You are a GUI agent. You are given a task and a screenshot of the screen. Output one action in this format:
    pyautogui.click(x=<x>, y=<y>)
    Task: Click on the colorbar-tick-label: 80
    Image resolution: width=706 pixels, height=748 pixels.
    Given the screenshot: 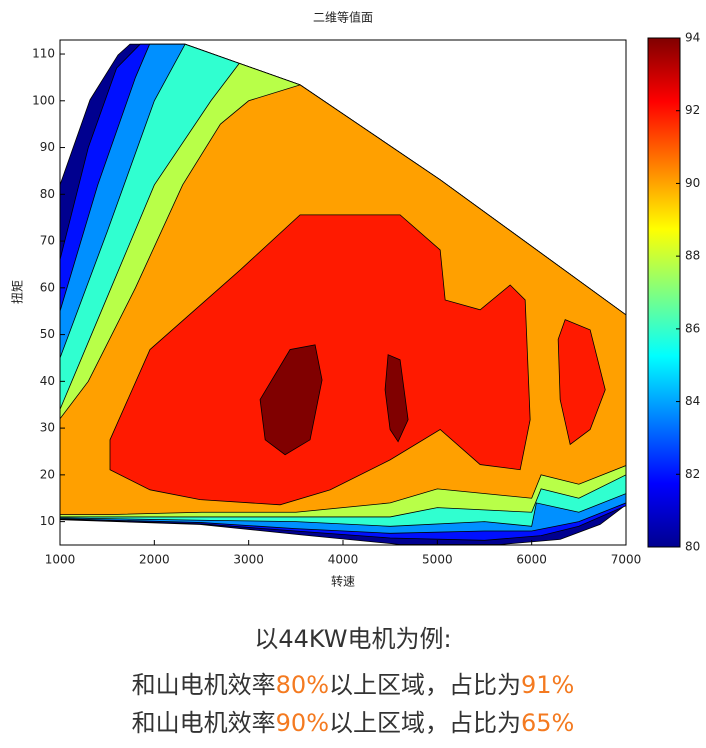 What is the action you would take?
    pyautogui.click(x=692, y=547)
    